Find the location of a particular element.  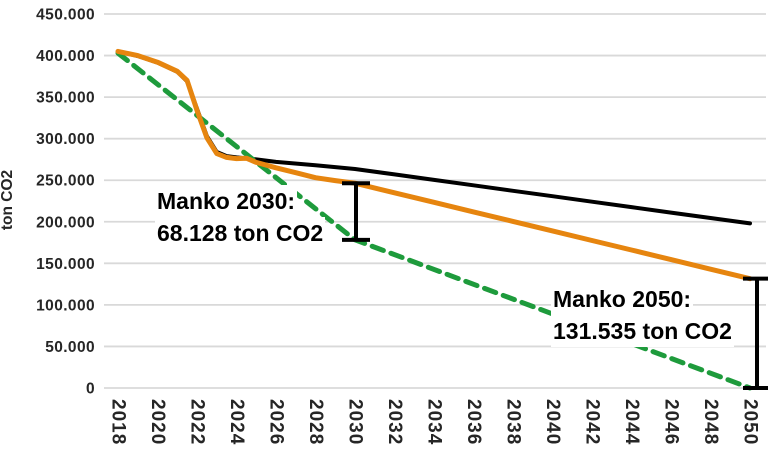

x-tick-label: 2050 is located at coordinates (750, 422).